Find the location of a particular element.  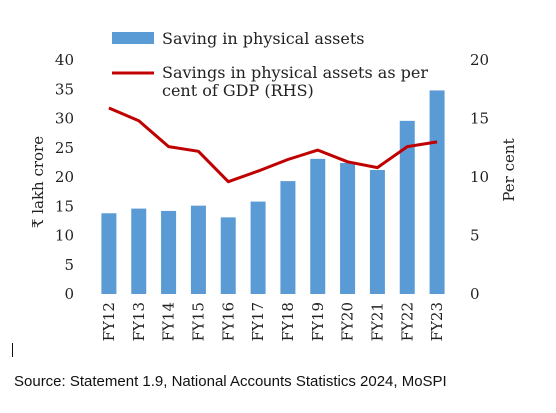

line-path is located at coordinates (273, 145).